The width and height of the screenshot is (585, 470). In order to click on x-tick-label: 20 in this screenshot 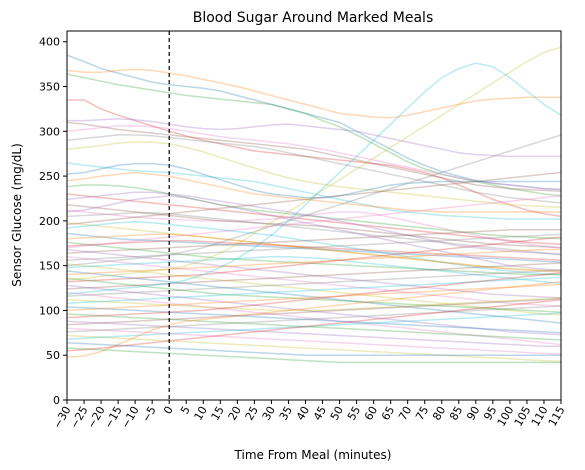, I will do `click(235, 413)`.